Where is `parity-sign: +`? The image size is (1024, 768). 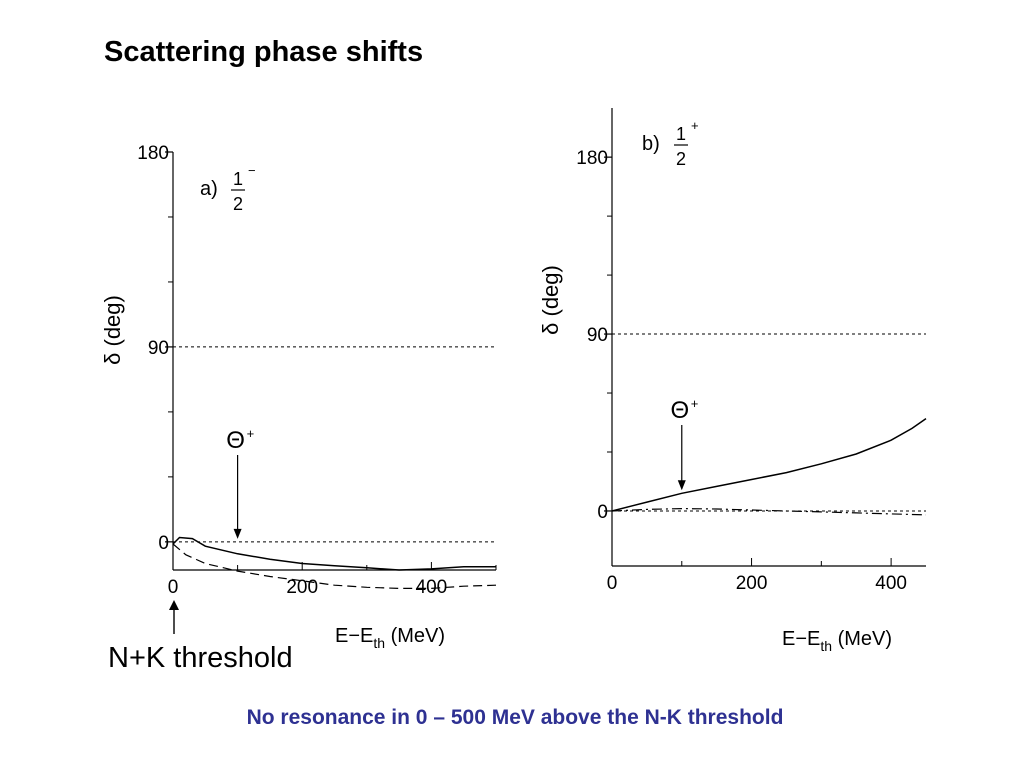 parity-sign: + is located at coordinates (695, 125).